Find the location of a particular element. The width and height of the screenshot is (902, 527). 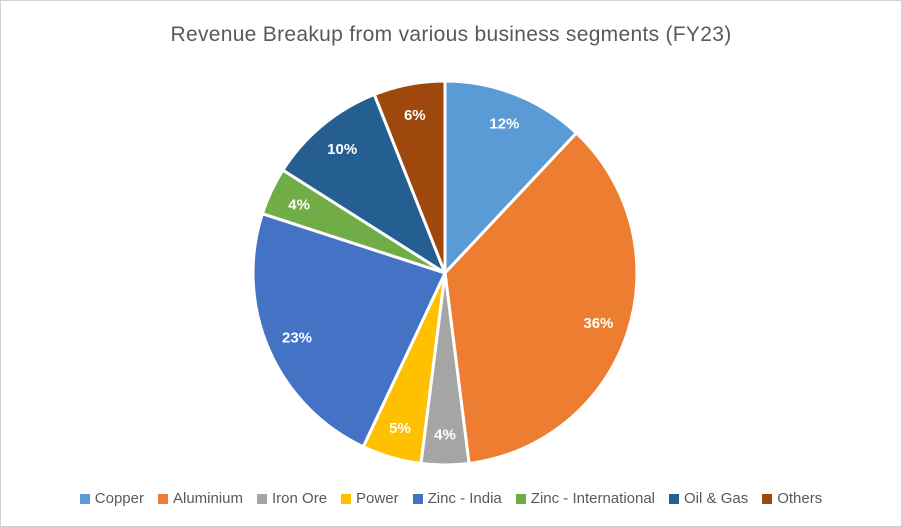

pie-slice-zinc-india is located at coordinates (349, 330).